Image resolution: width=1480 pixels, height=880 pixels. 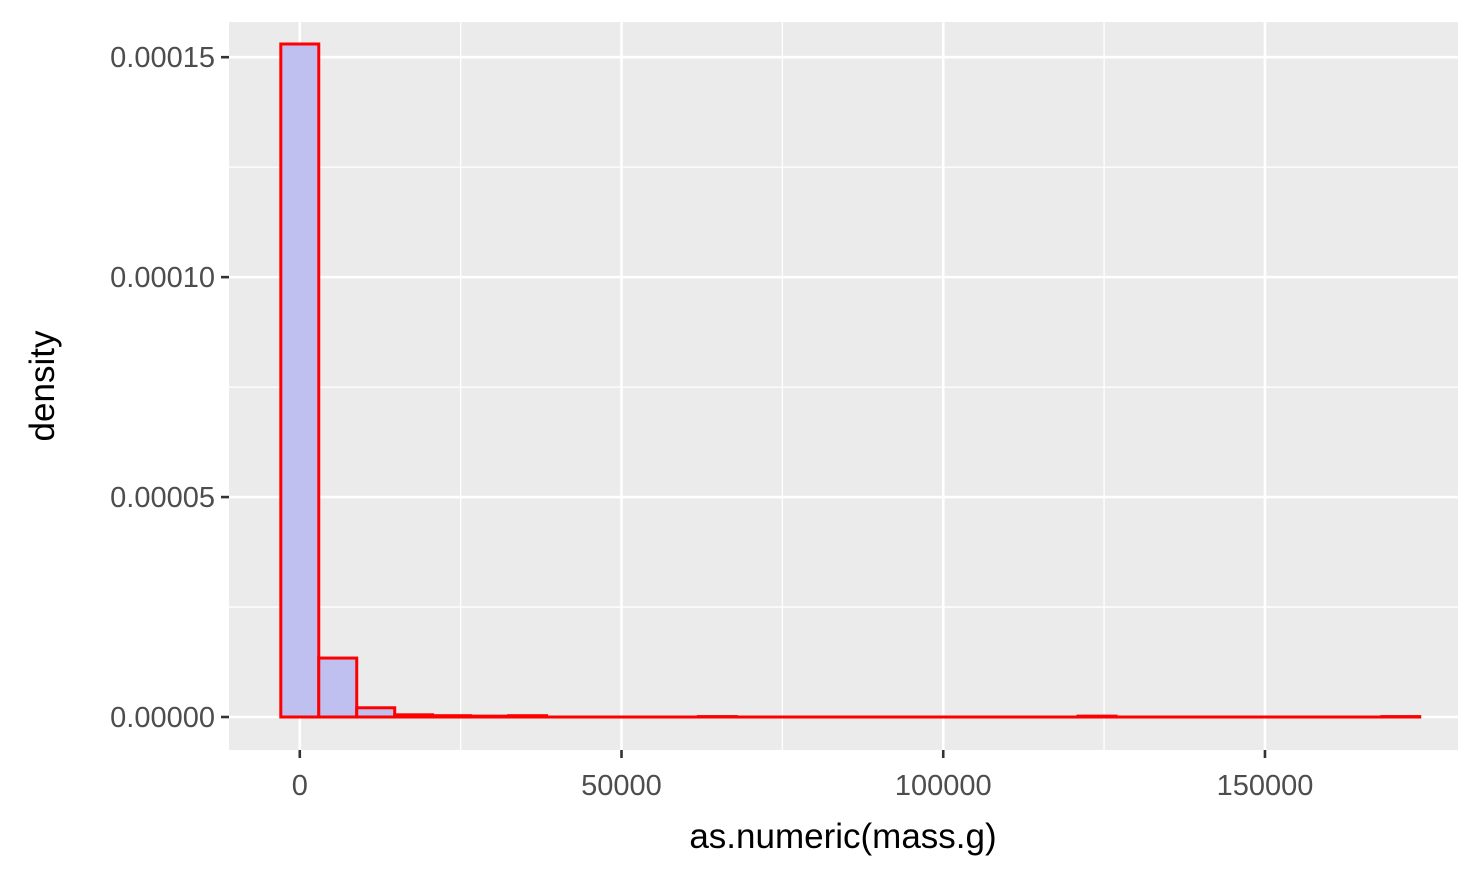 What do you see at coordinates (803, 776) in the screenshot?
I see `x-axis-ticks: 0 50000 100000 150000` at bounding box center [803, 776].